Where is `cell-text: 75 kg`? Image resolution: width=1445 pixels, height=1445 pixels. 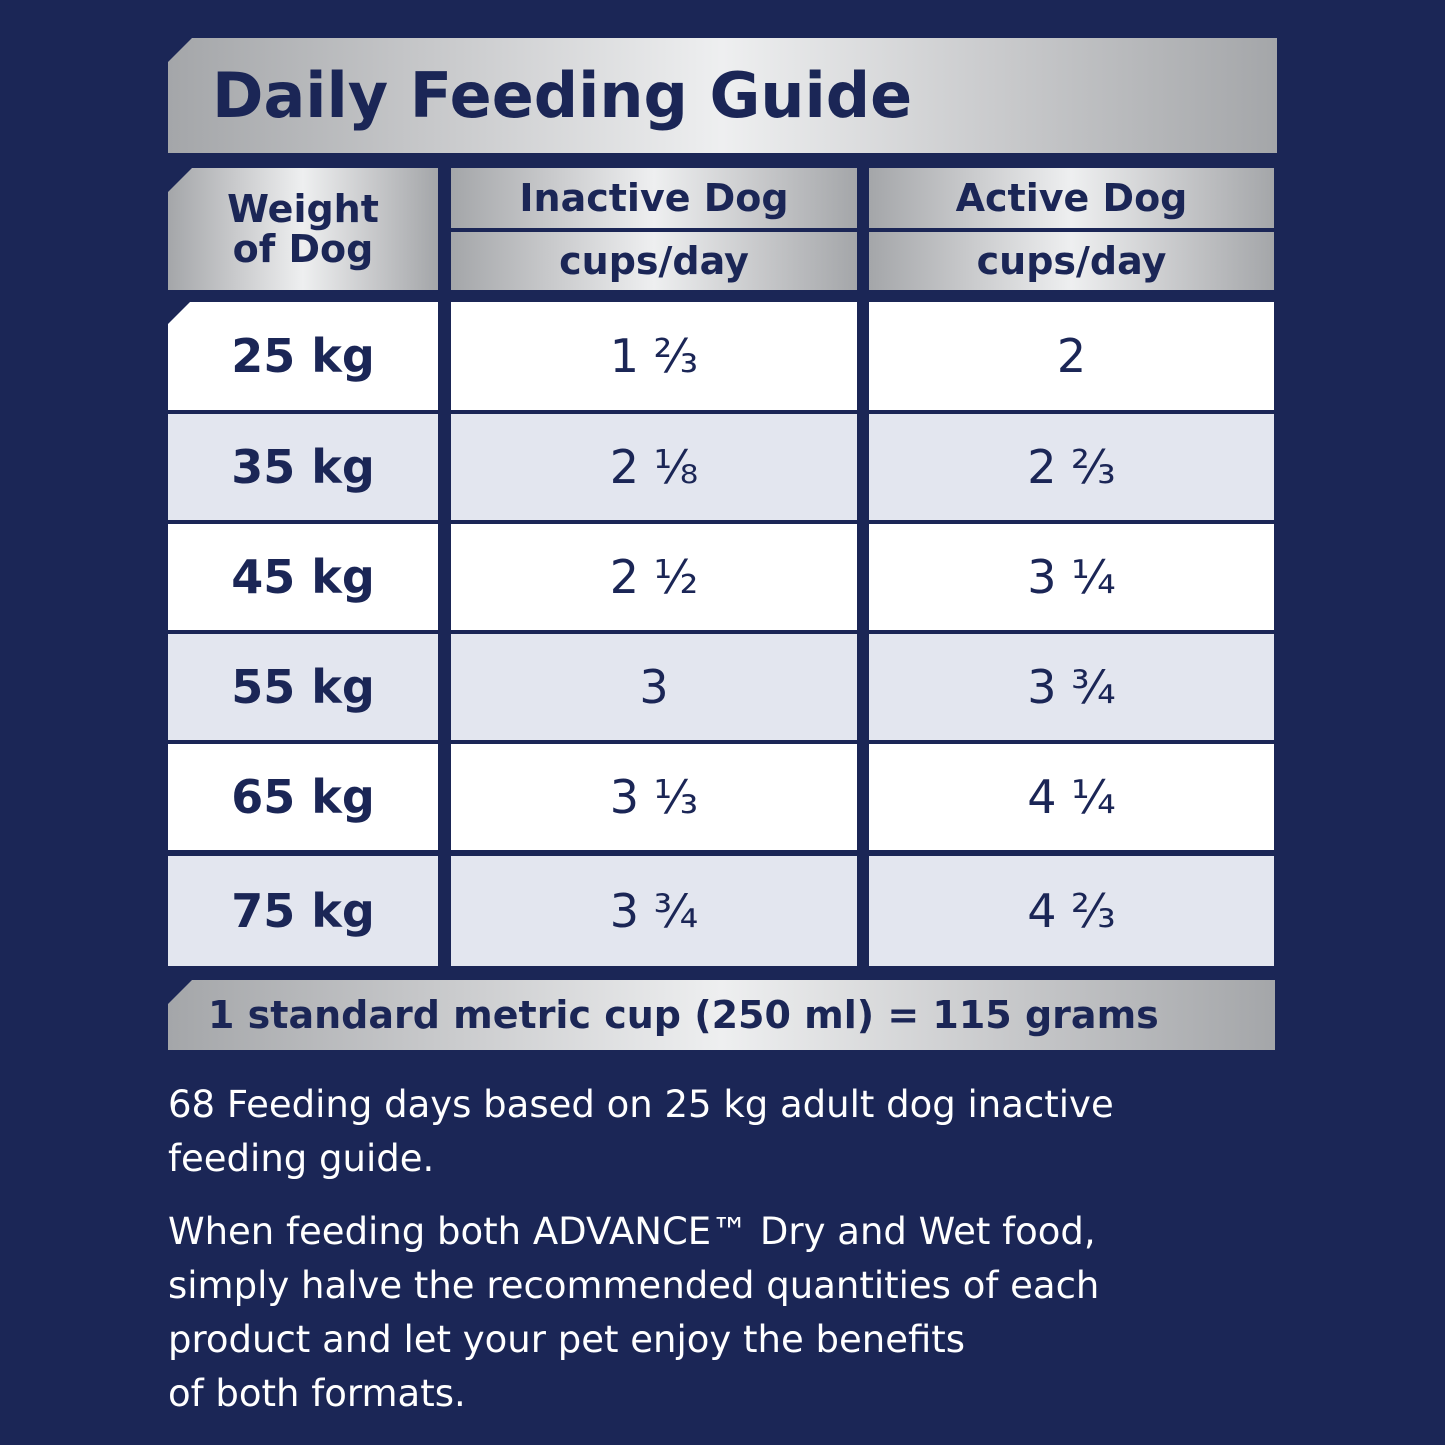 cell-text: 75 kg is located at coordinates (303, 911).